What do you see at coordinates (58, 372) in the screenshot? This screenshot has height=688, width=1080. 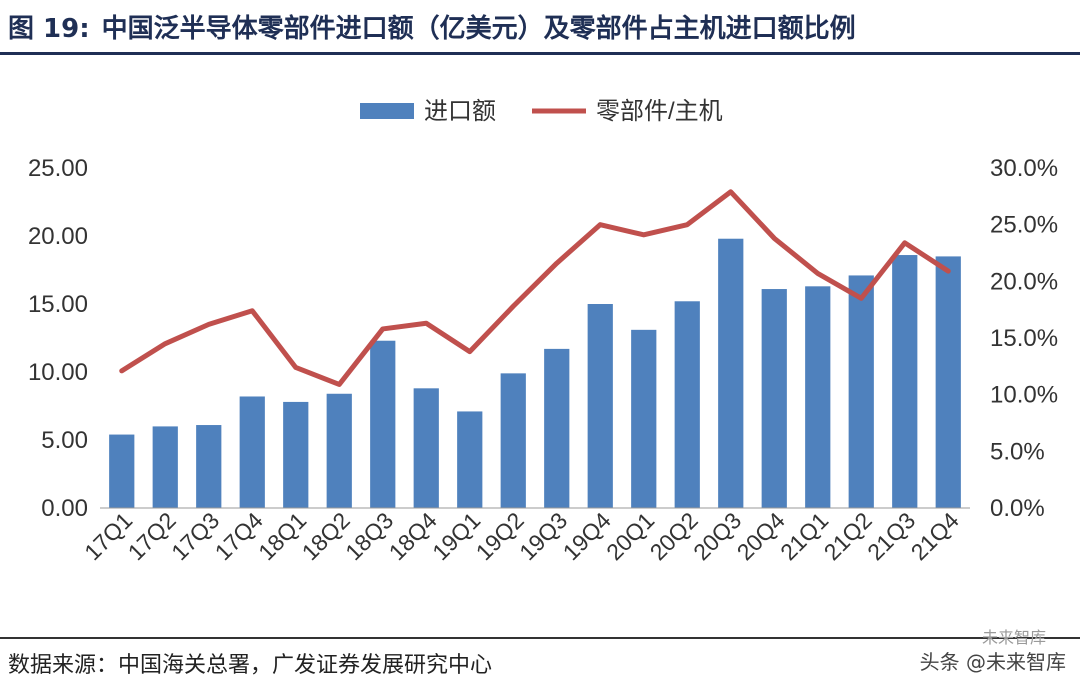 I see `left-tick-label: 10.00` at bounding box center [58, 372].